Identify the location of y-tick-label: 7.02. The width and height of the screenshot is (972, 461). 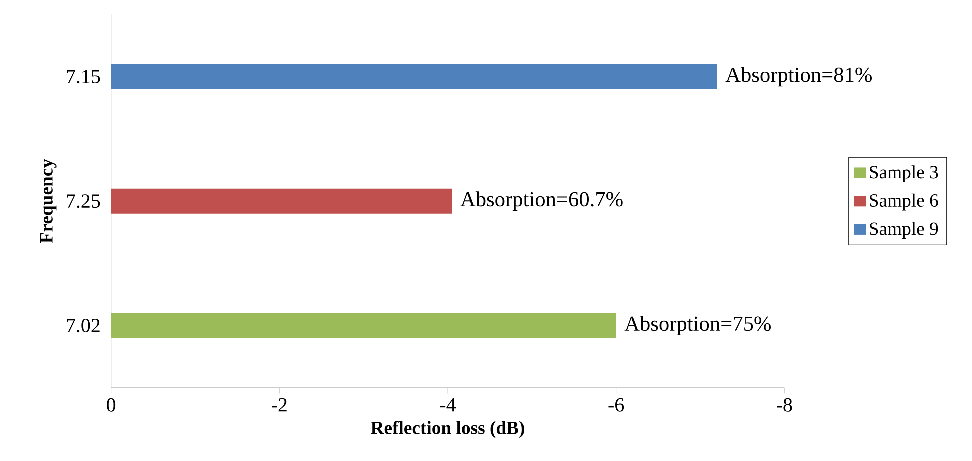
(83, 325).